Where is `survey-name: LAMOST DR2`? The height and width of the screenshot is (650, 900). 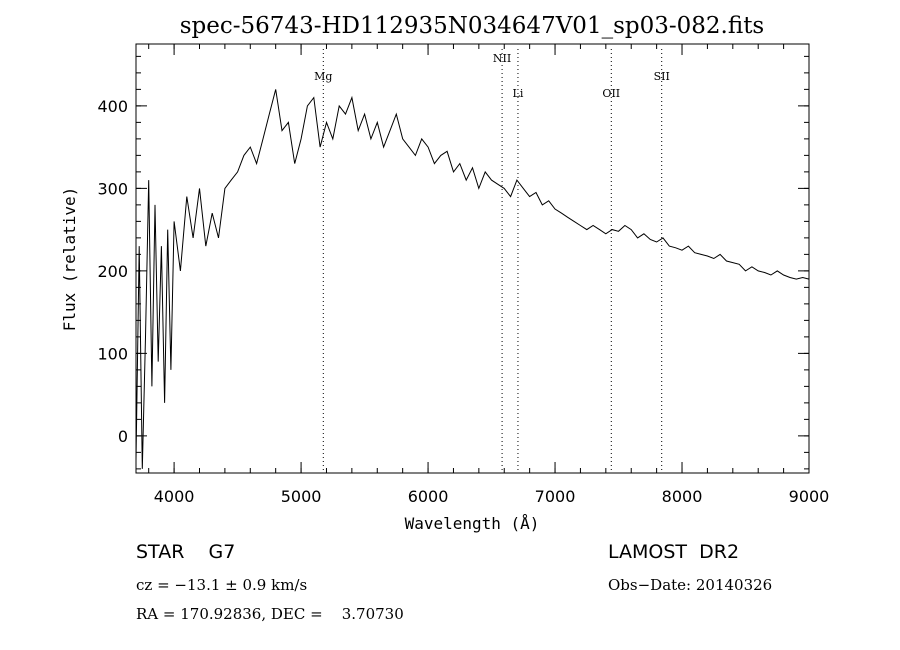
survey-name: LAMOST DR2 is located at coordinates (674, 552).